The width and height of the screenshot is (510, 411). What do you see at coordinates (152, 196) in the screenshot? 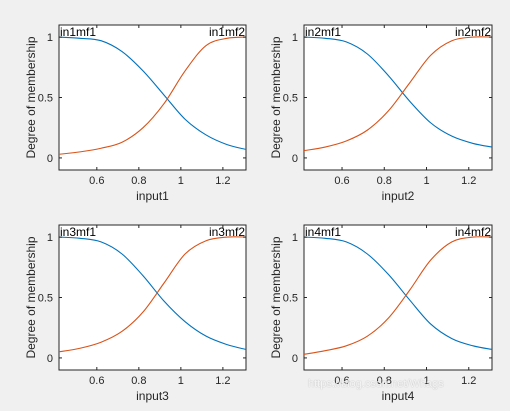
I see `x-axis-label: input1` at bounding box center [152, 196].